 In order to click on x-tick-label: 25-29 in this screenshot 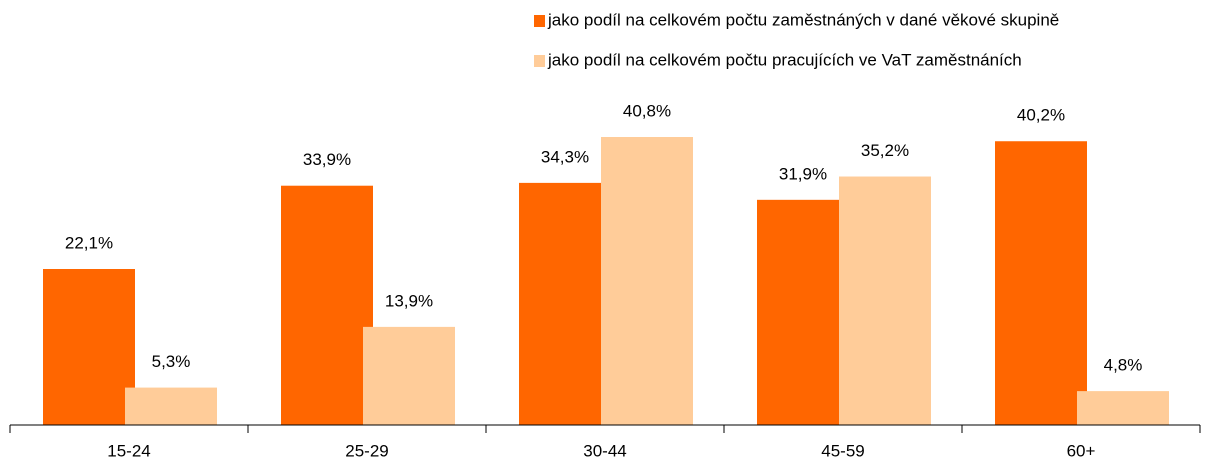, I will do `click(366, 450)`.